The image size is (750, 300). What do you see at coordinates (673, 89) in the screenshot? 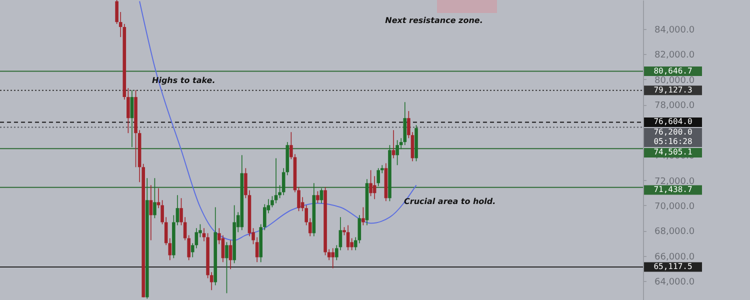
I see `ref-line-label: 79,127.3` at bounding box center [673, 89].